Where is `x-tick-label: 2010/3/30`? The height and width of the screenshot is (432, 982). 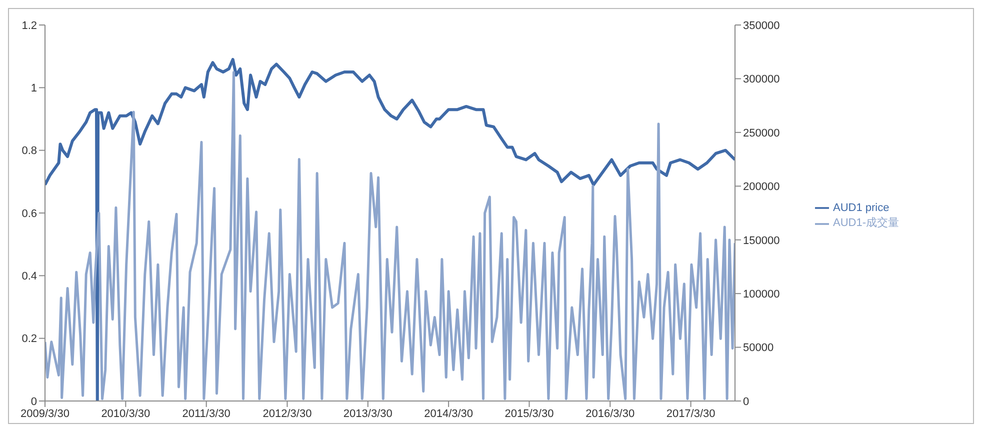 x-tick-label: 2010/3/30 is located at coordinates (125, 414).